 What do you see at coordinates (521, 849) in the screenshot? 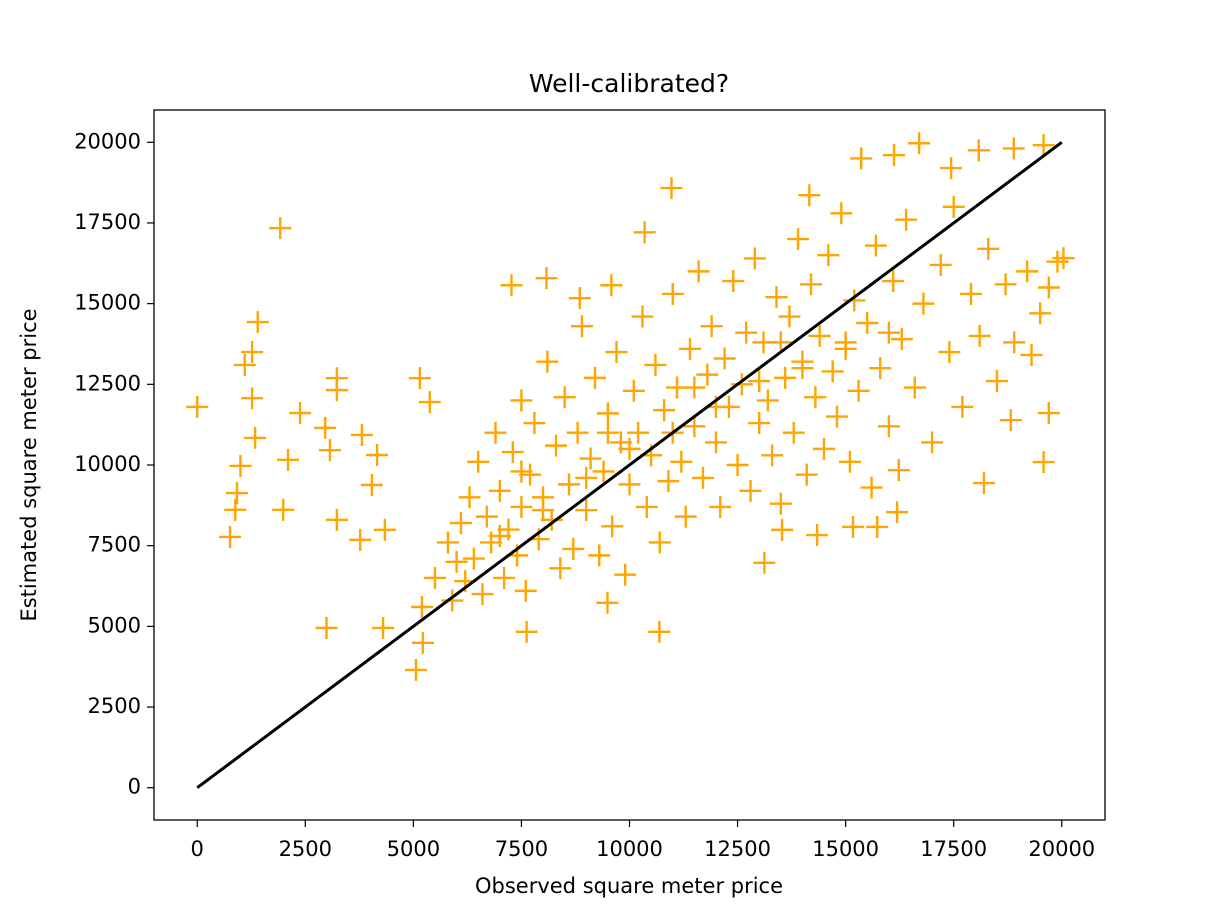
I see `x-tick-label: 7500` at bounding box center [521, 849].